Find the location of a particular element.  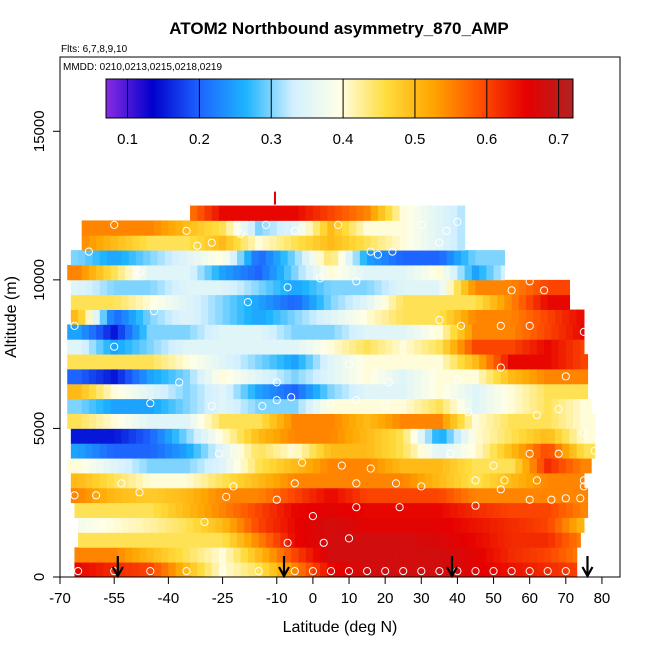

x-tick-label: -40 is located at coordinates (169, 598).